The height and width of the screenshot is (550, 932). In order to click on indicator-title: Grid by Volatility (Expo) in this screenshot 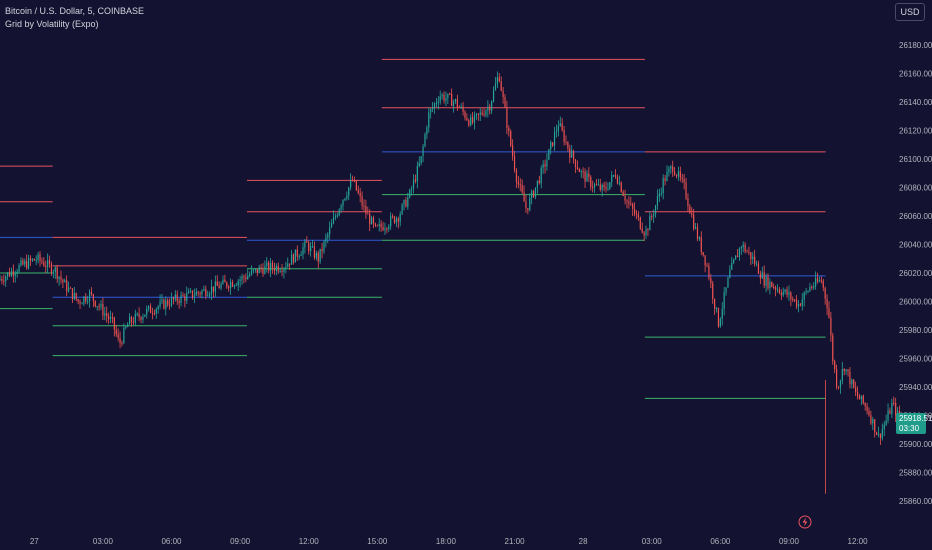, I will do `click(52, 24)`.